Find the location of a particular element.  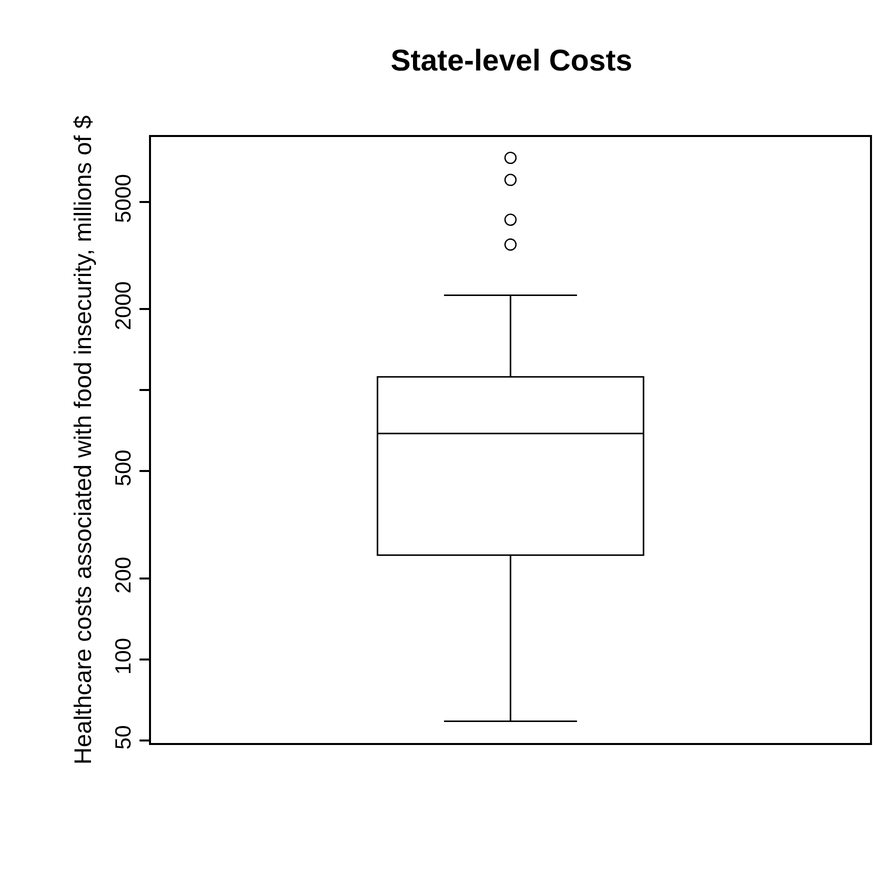

y-tick-label: 500 is located at coordinates (123, 468).